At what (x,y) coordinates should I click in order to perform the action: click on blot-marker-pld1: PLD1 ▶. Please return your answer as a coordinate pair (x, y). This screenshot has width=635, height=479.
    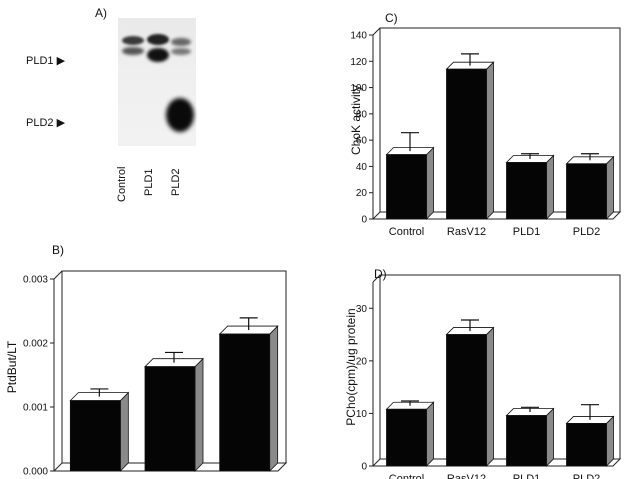
    Looking at the image, I should click on (45, 60).